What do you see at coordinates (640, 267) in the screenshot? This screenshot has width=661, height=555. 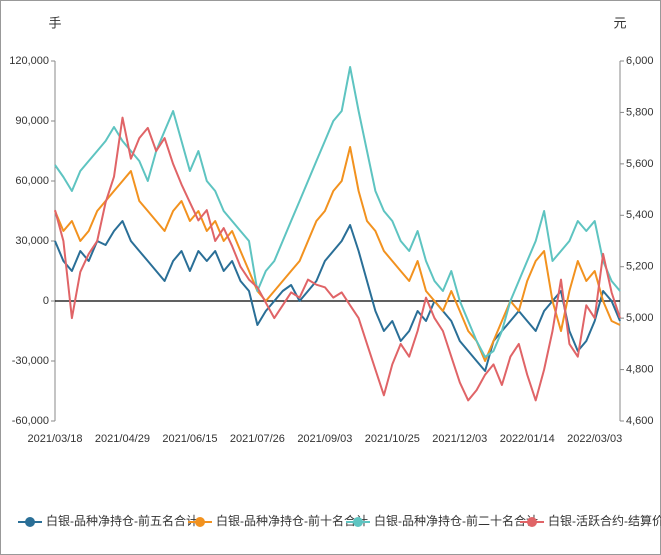 I see `y2-tick-label: 5,200` at bounding box center [640, 267].